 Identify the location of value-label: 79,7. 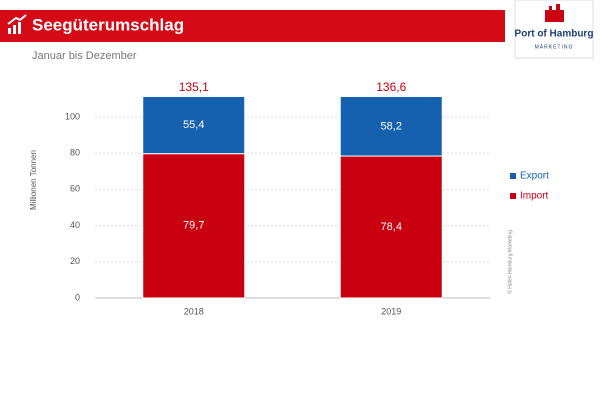
(193, 226).